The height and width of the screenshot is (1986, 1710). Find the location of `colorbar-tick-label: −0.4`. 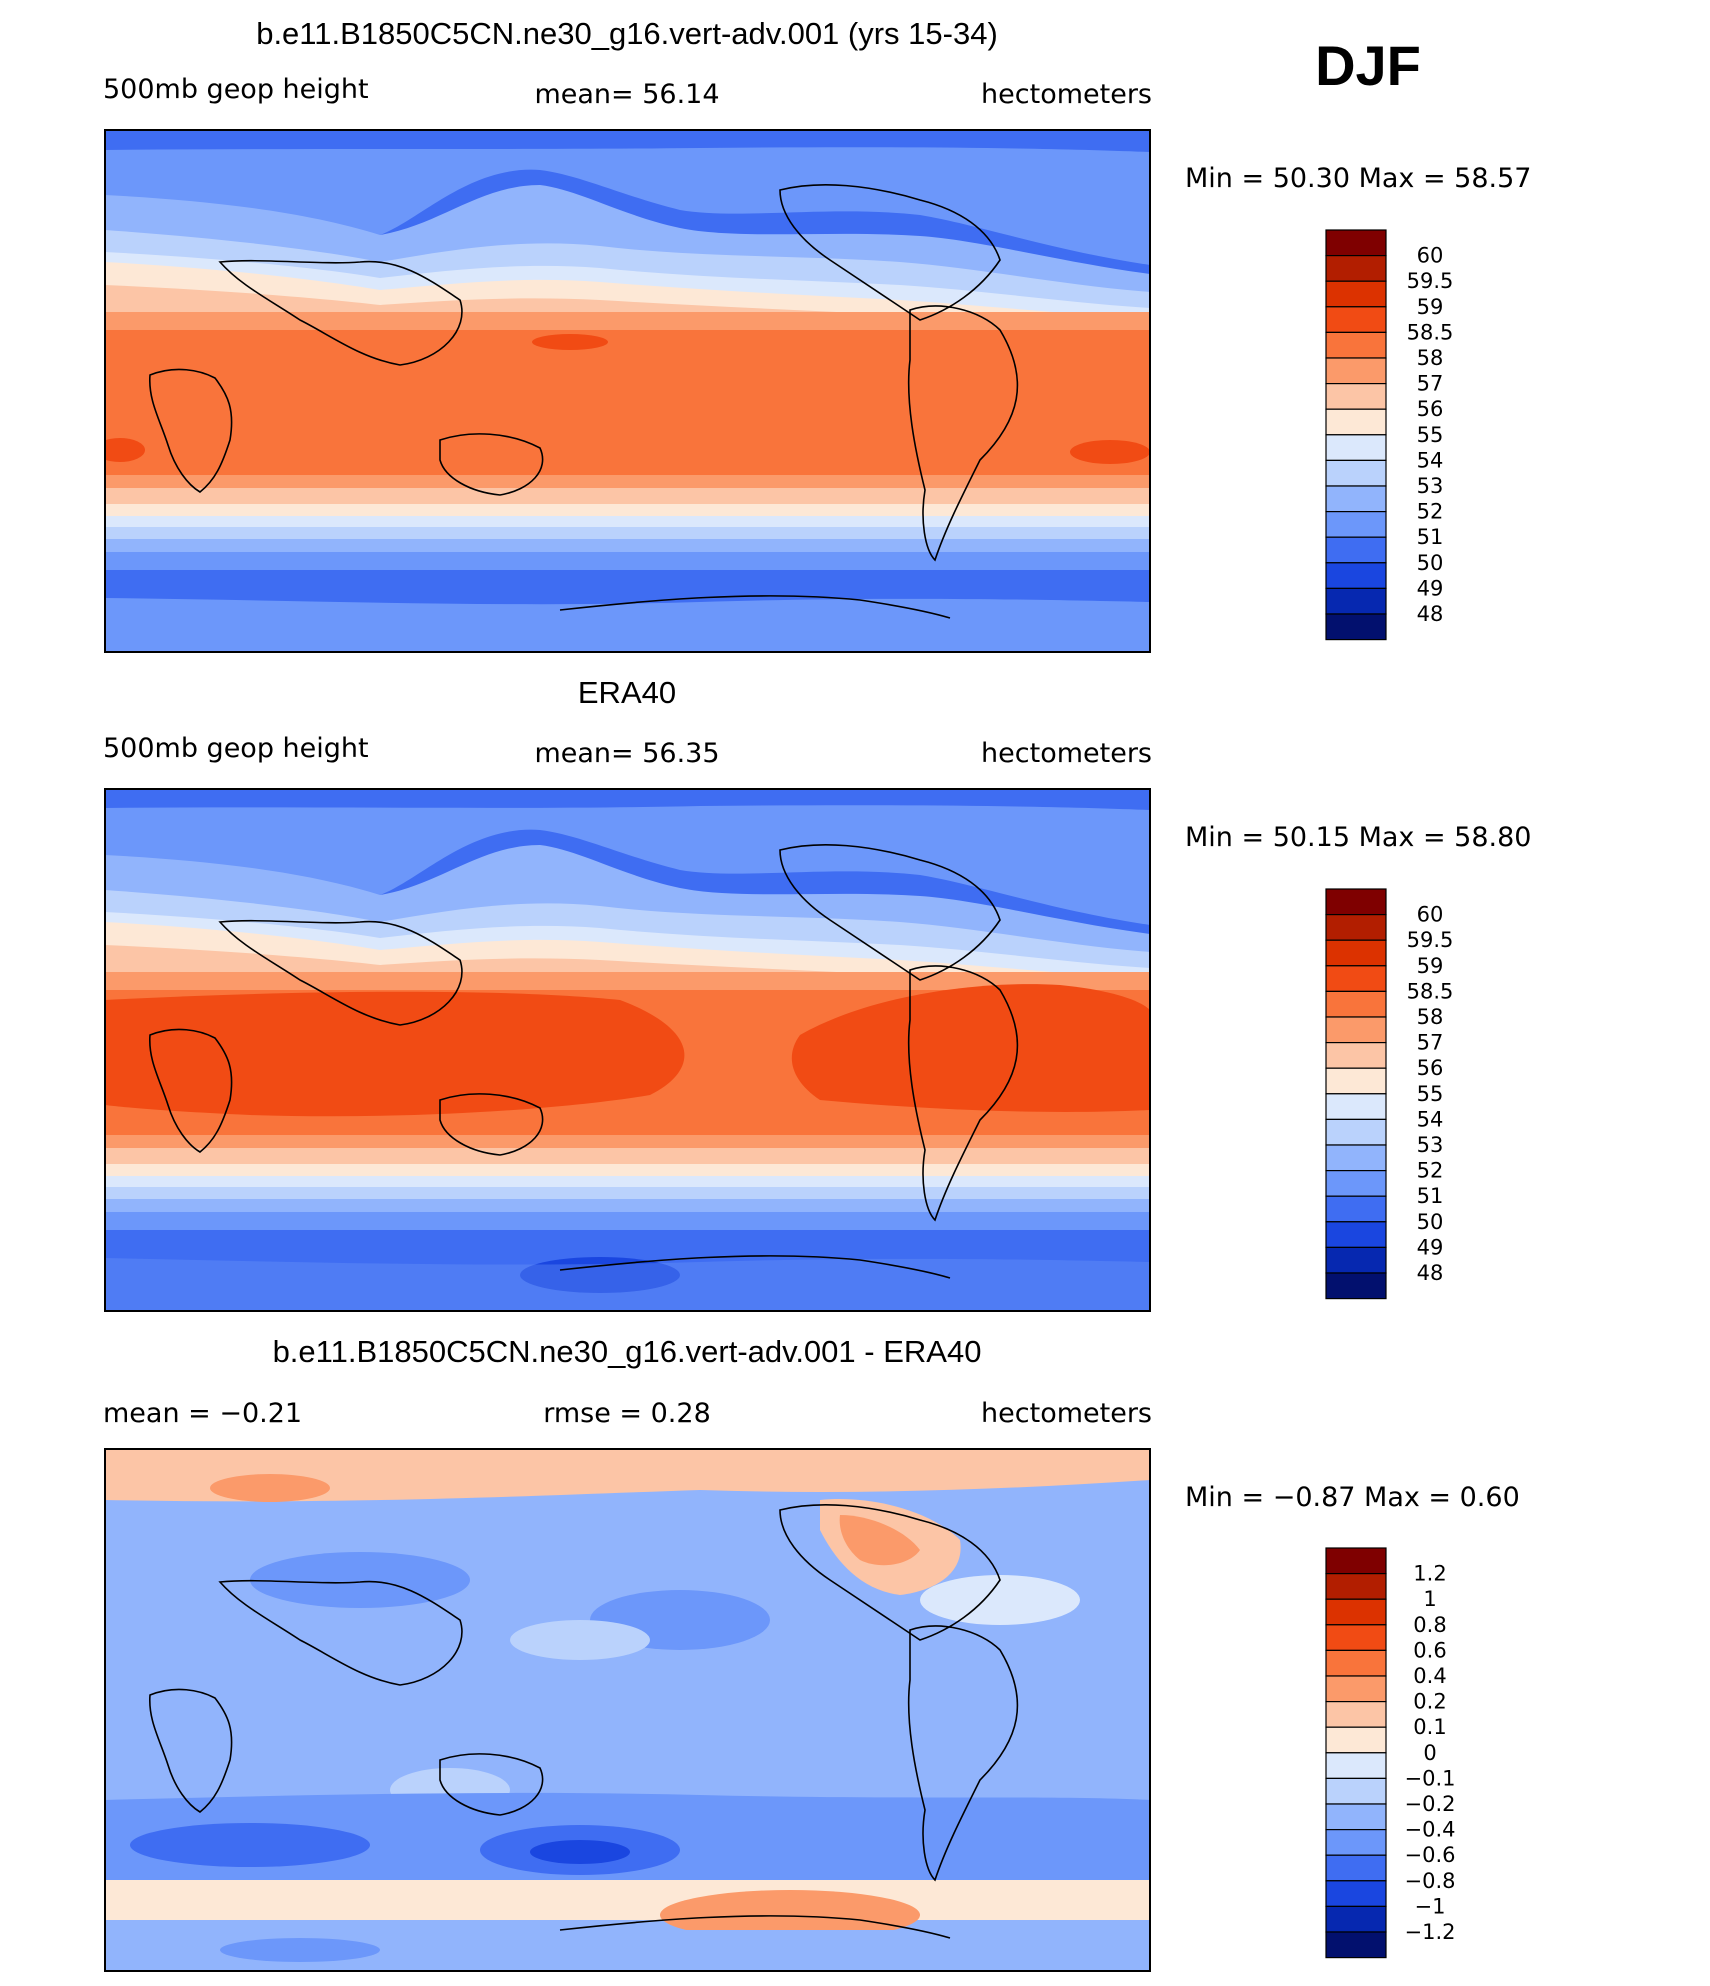

colorbar-tick-label: −0.4 is located at coordinates (1430, 1830).